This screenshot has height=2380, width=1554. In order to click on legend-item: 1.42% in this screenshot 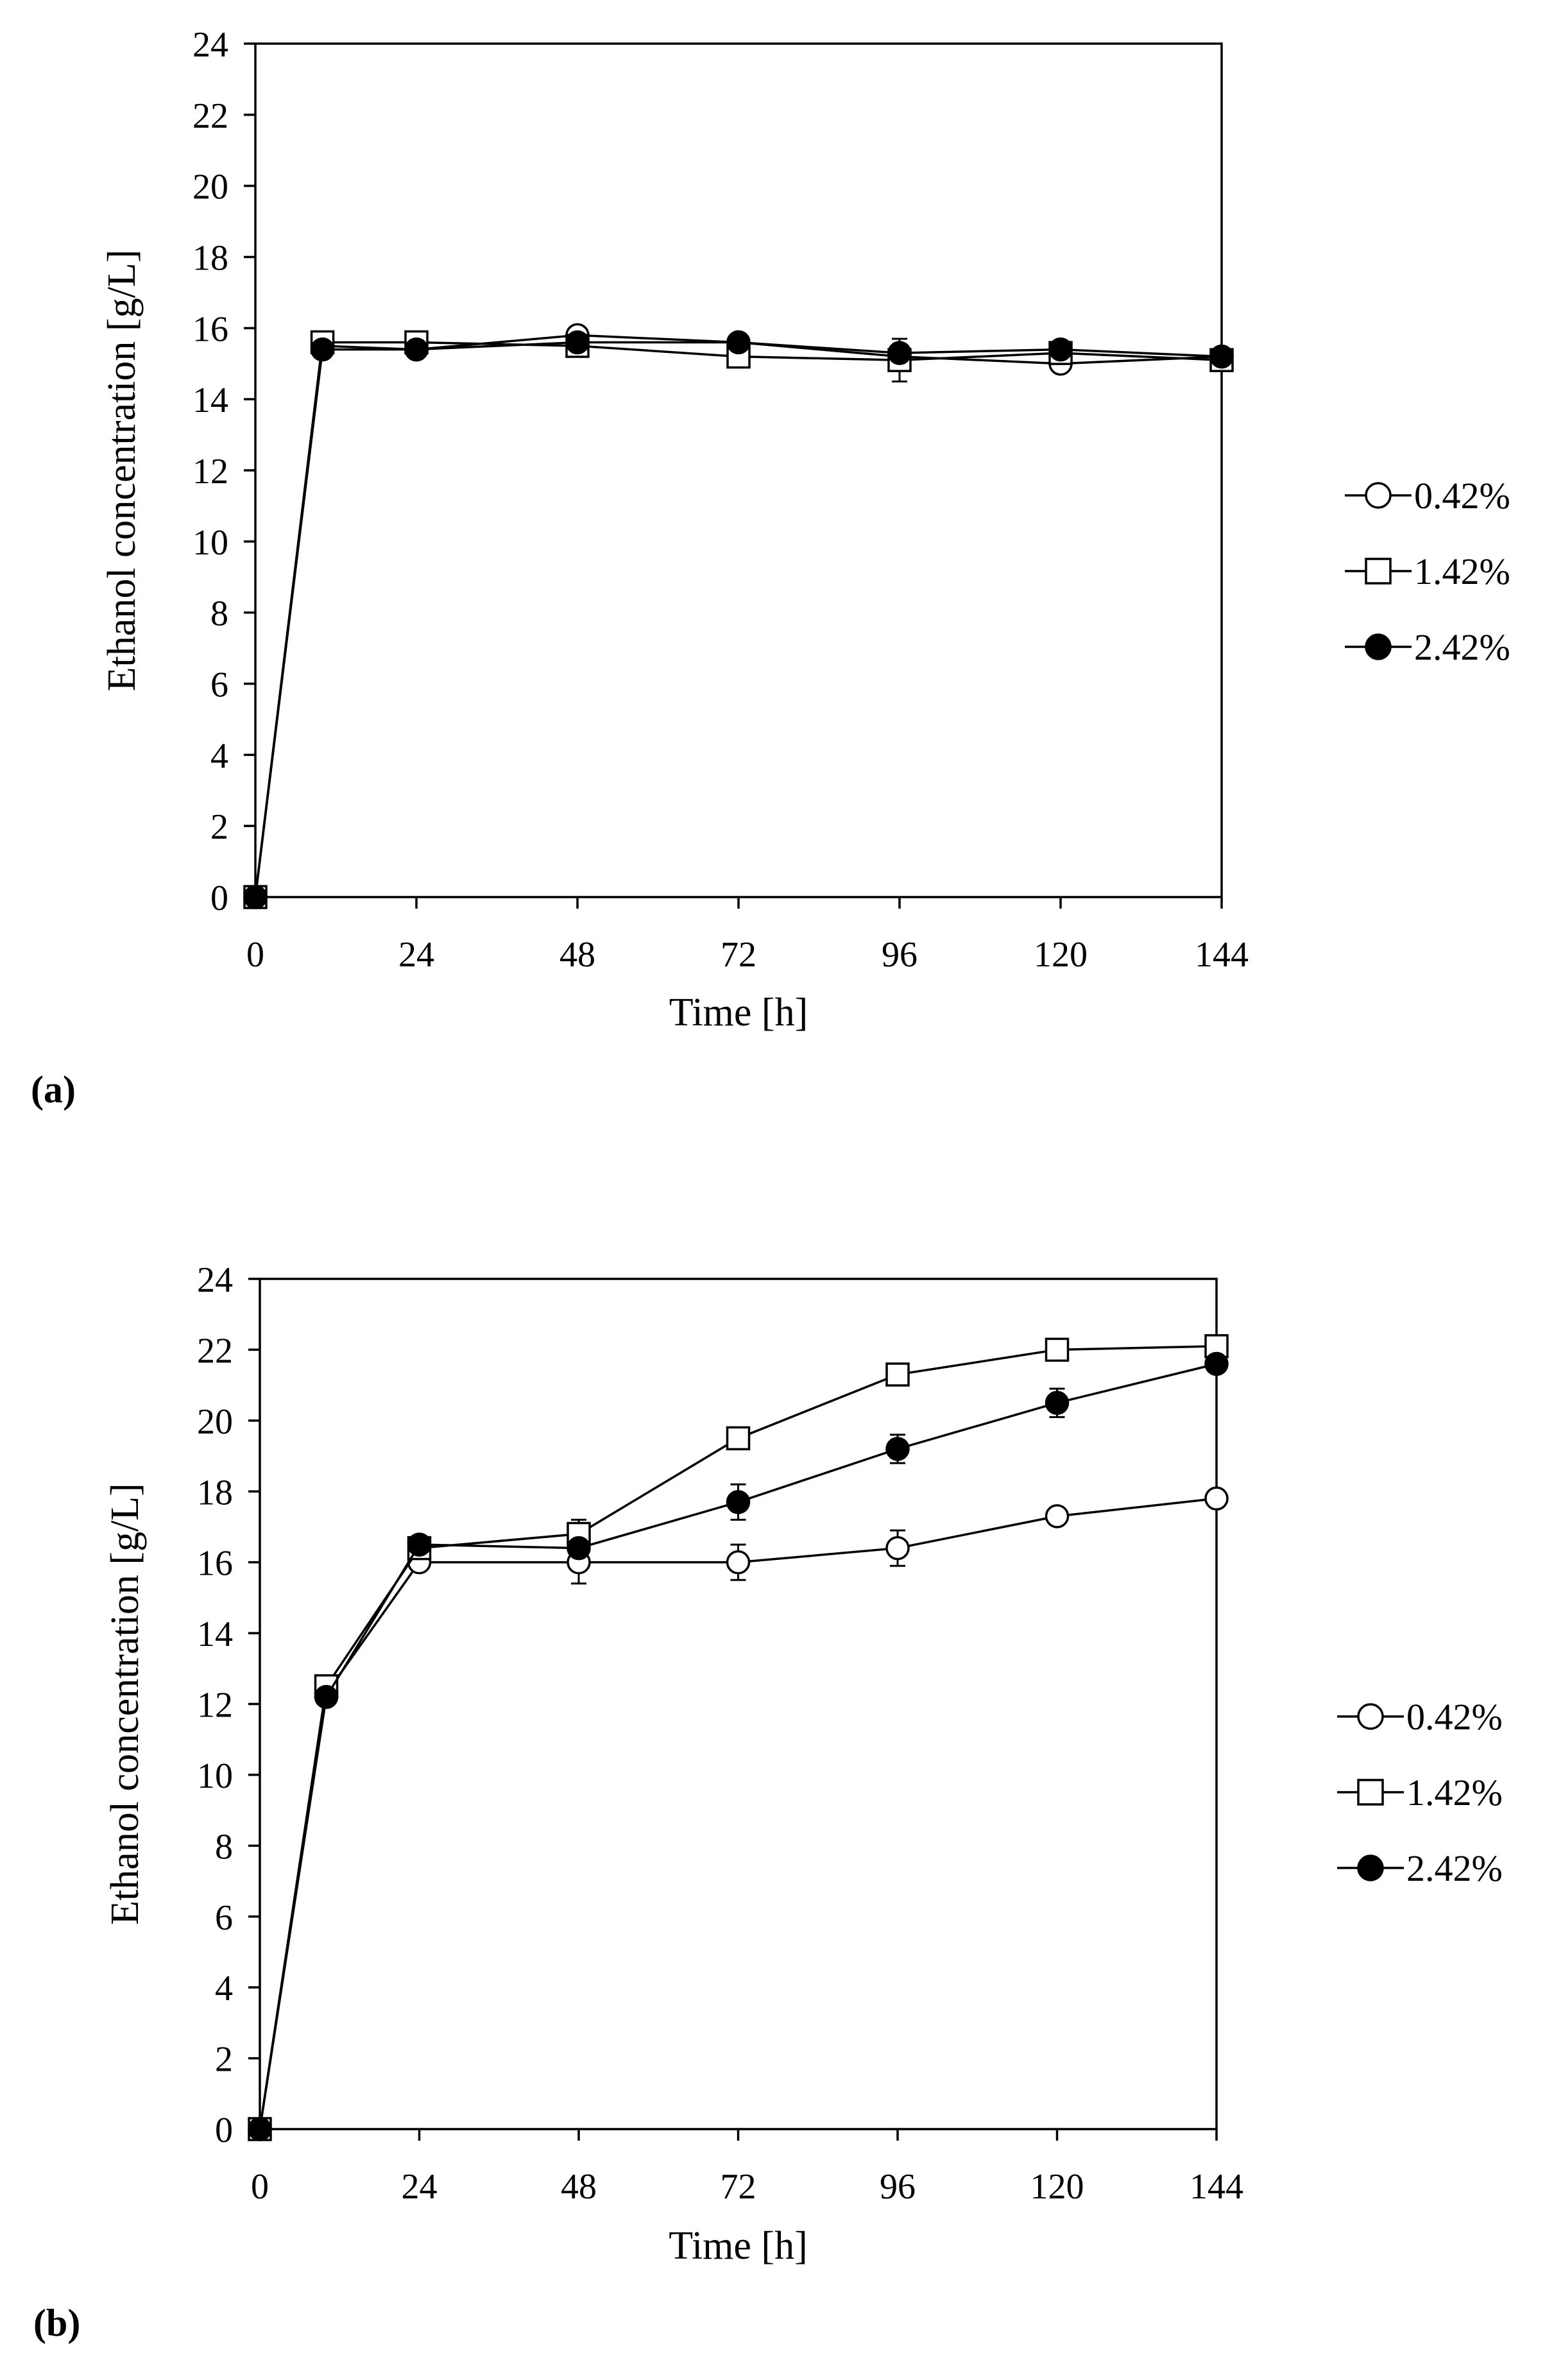, I will do `click(1427, 571)`.